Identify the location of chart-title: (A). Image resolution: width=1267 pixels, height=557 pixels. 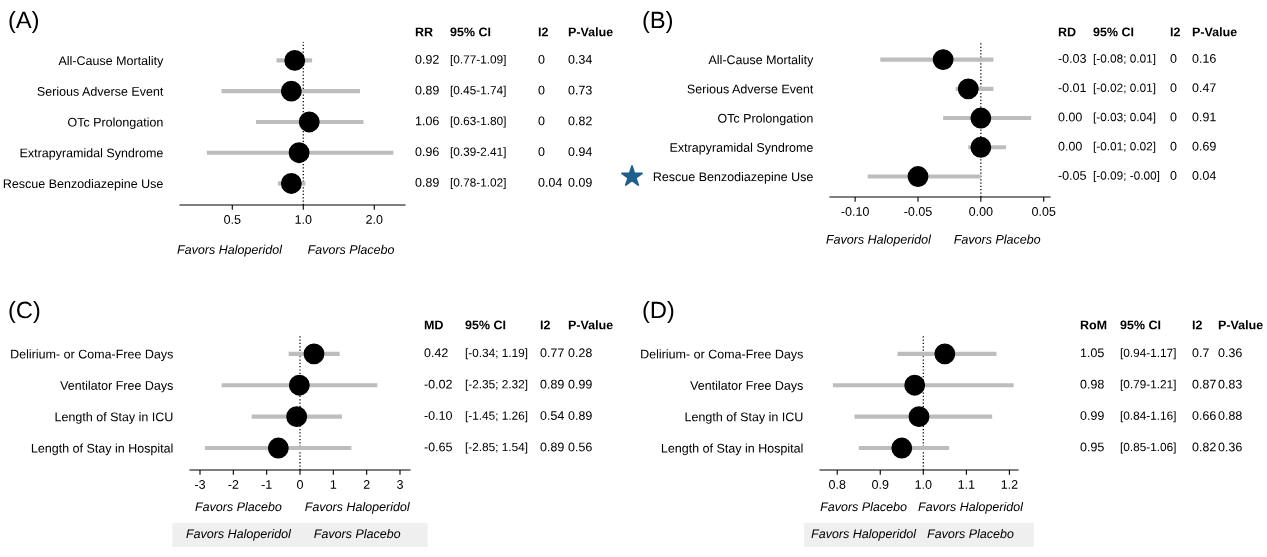
(24, 22).